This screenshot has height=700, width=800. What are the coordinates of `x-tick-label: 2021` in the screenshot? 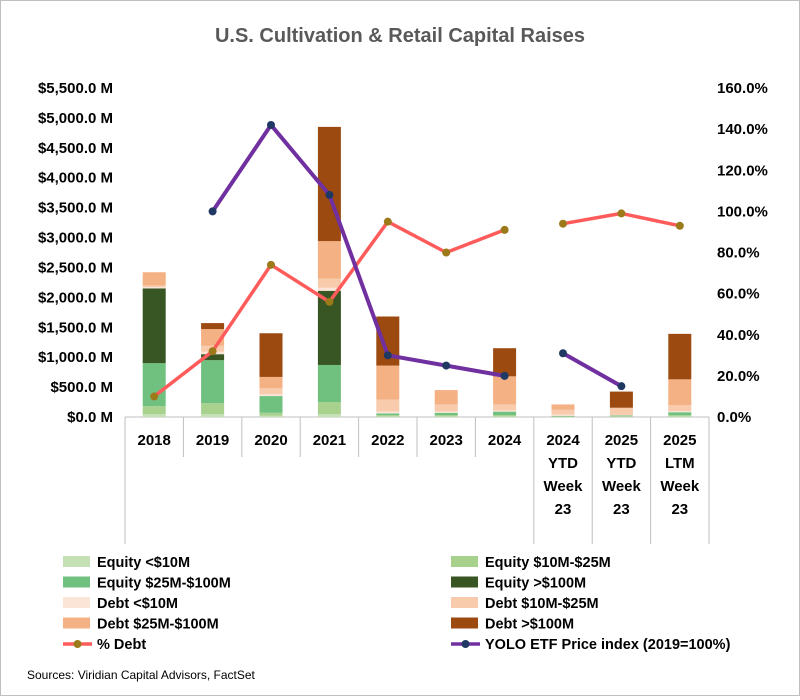 It's located at (329, 440).